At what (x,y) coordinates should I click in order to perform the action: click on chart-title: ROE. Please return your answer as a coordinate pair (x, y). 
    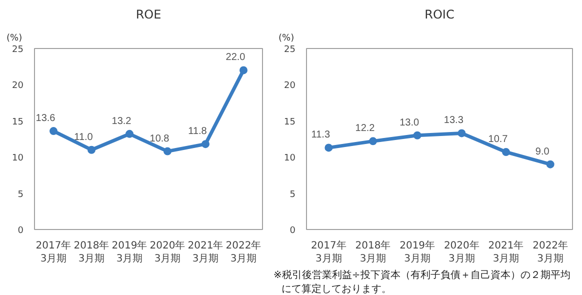
    Looking at the image, I should click on (149, 15).